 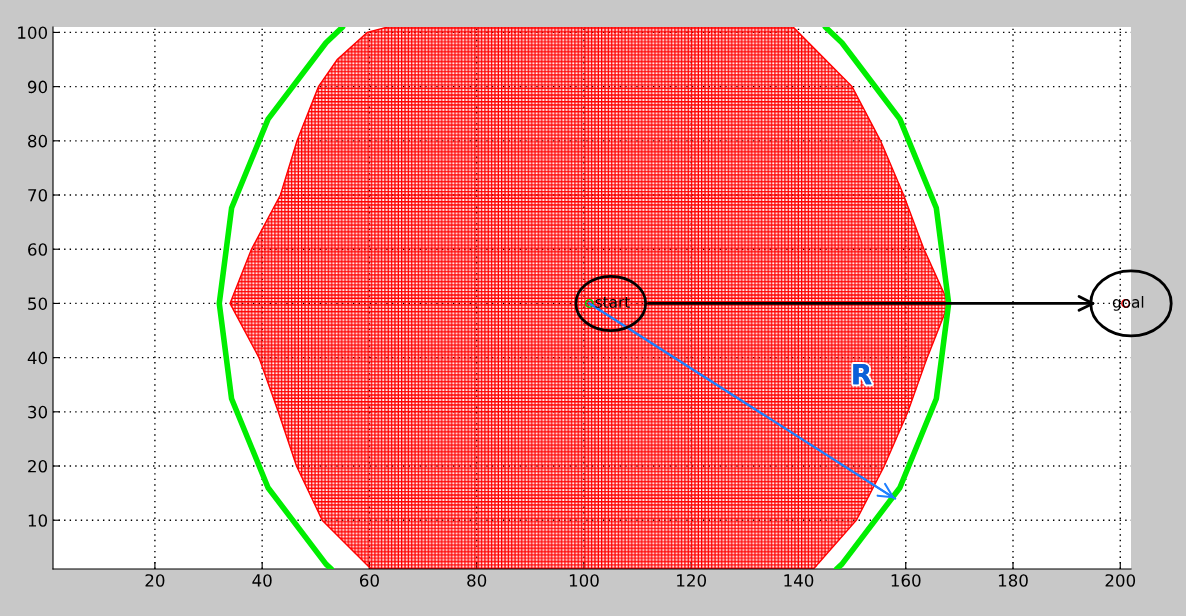 I want to click on y-tick-label: 10, so click(x=38, y=520).